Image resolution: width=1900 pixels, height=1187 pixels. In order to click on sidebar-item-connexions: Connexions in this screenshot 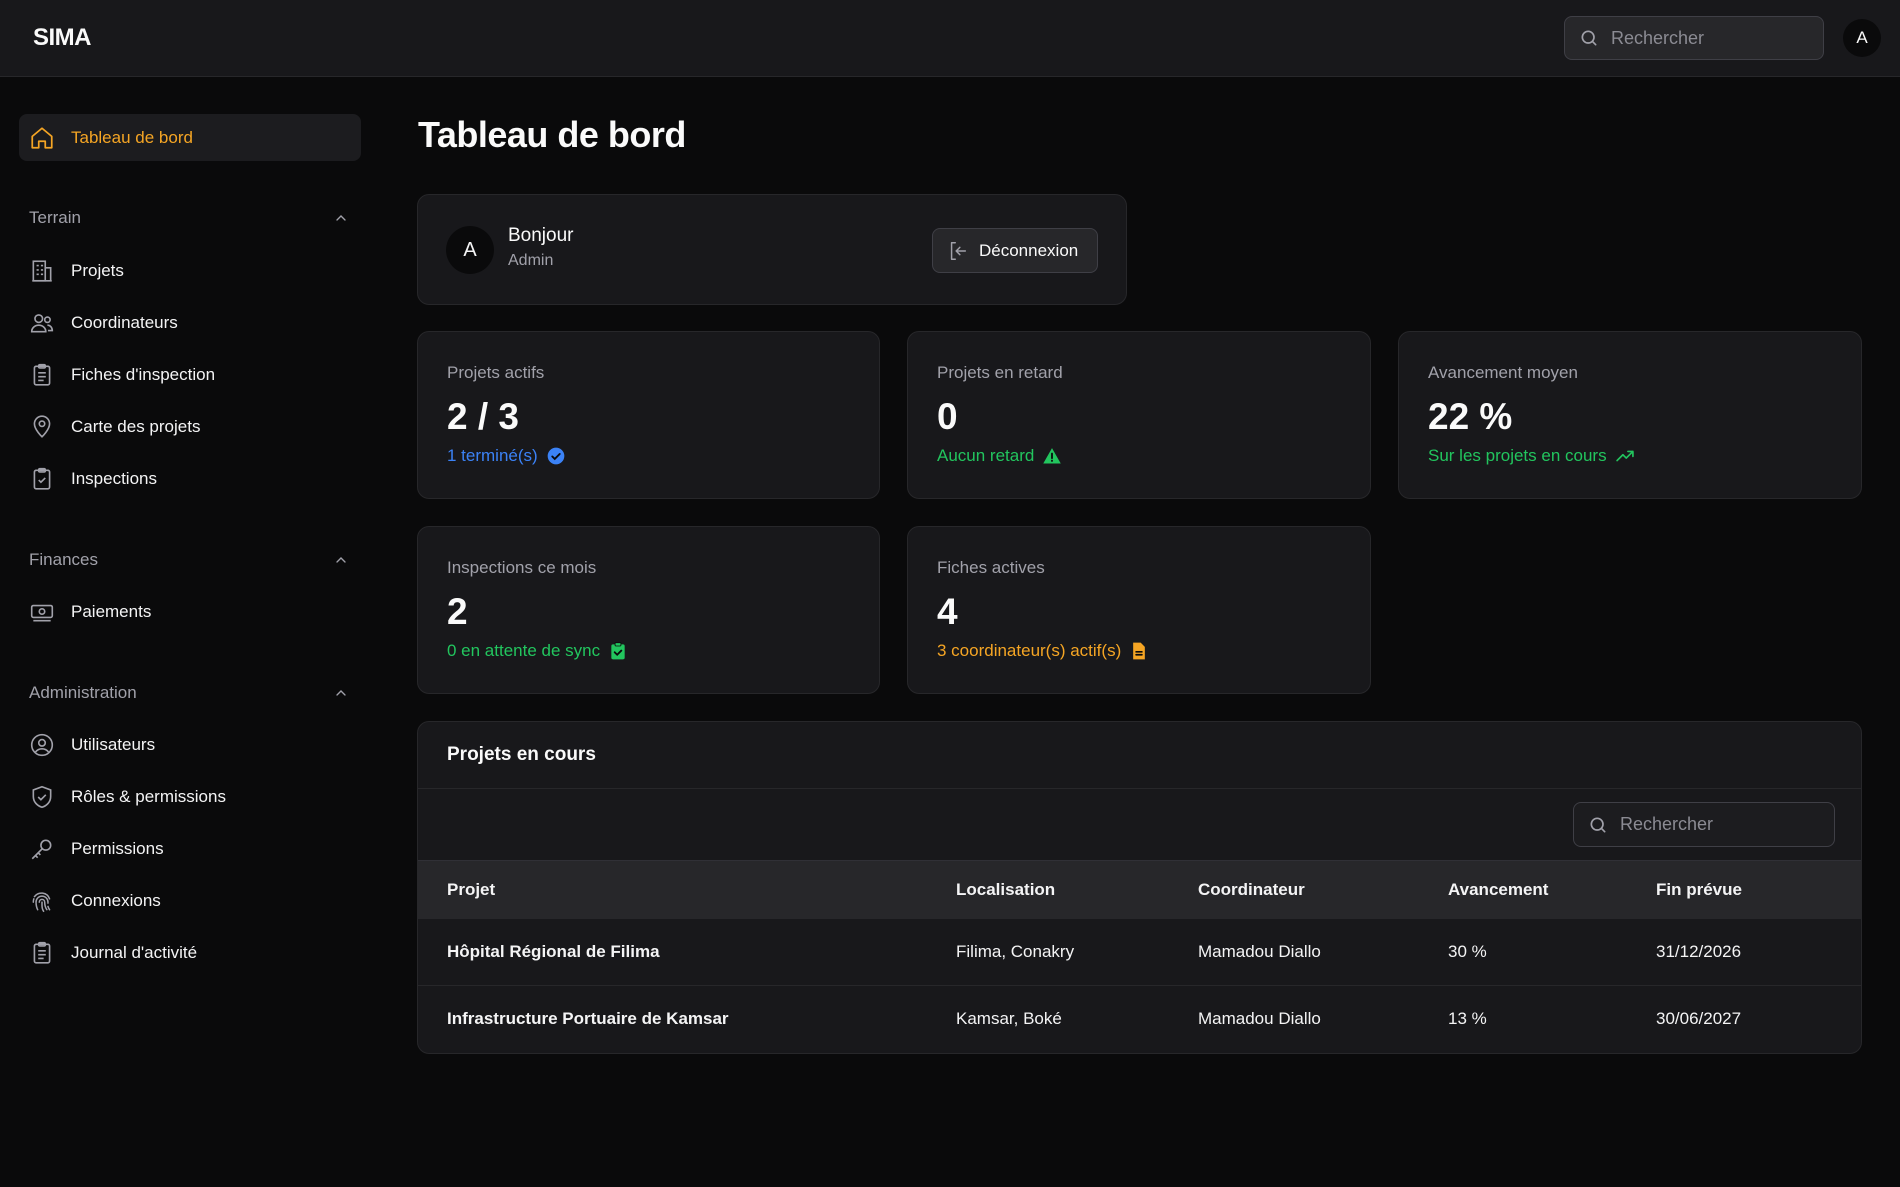, I will do `click(194, 901)`.